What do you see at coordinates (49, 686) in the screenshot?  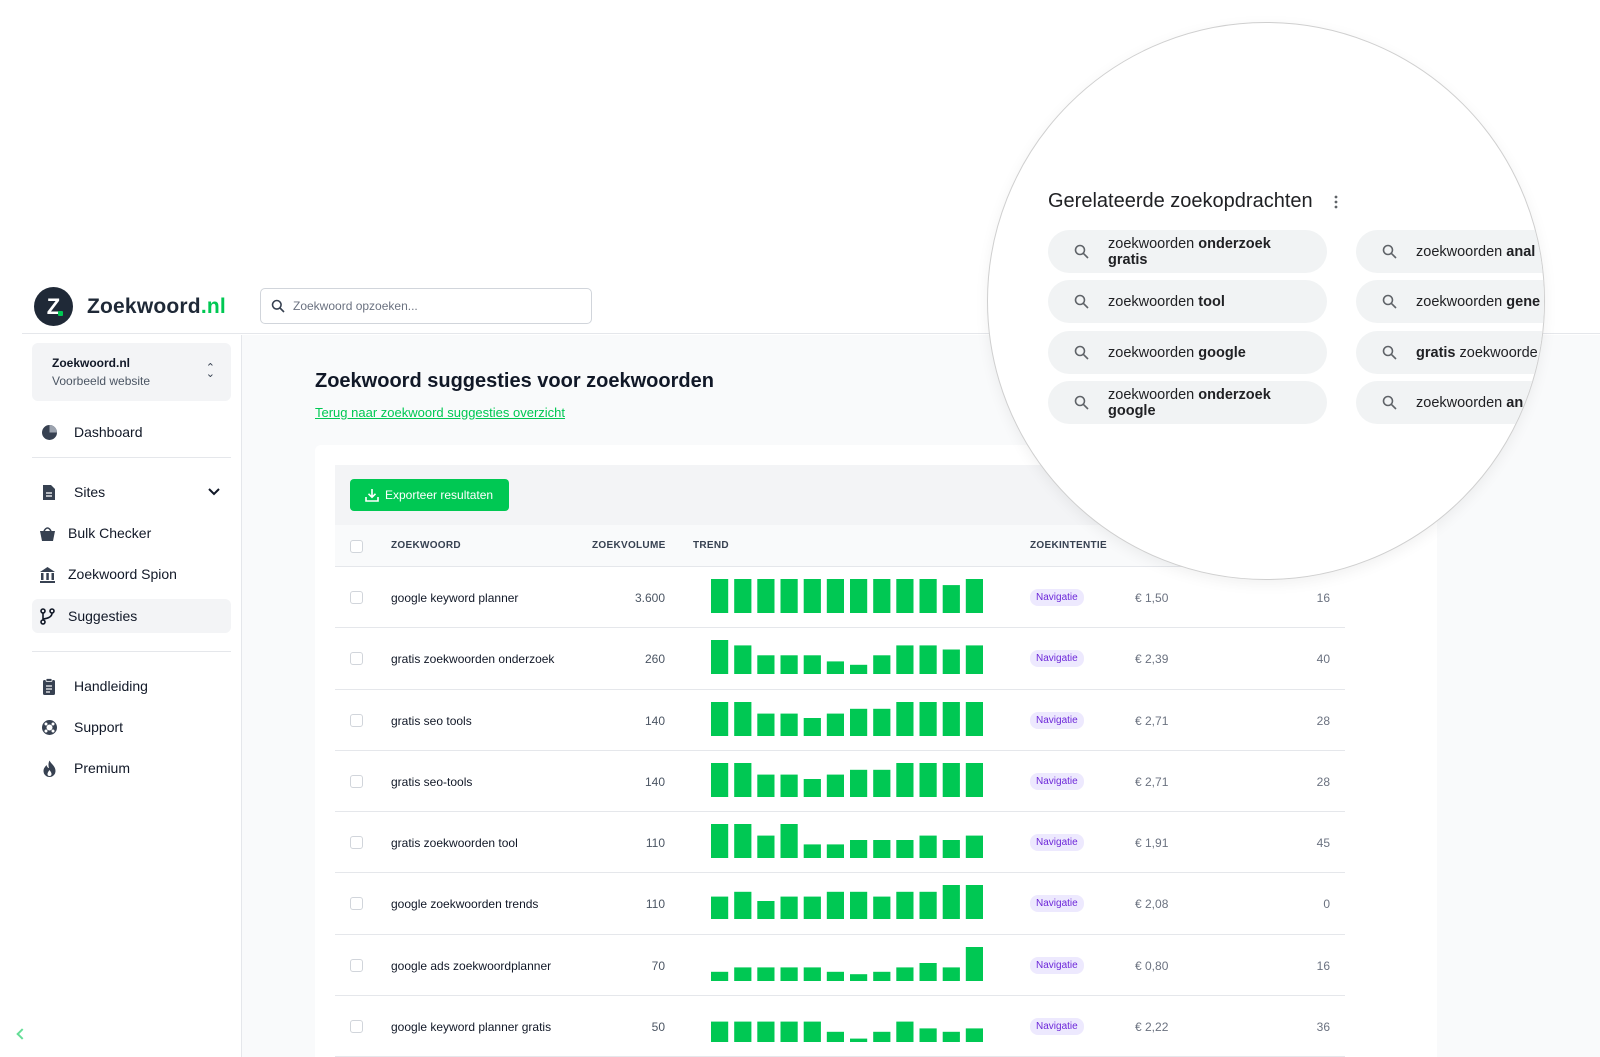 I see `clipboard-icon` at bounding box center [49, 686].